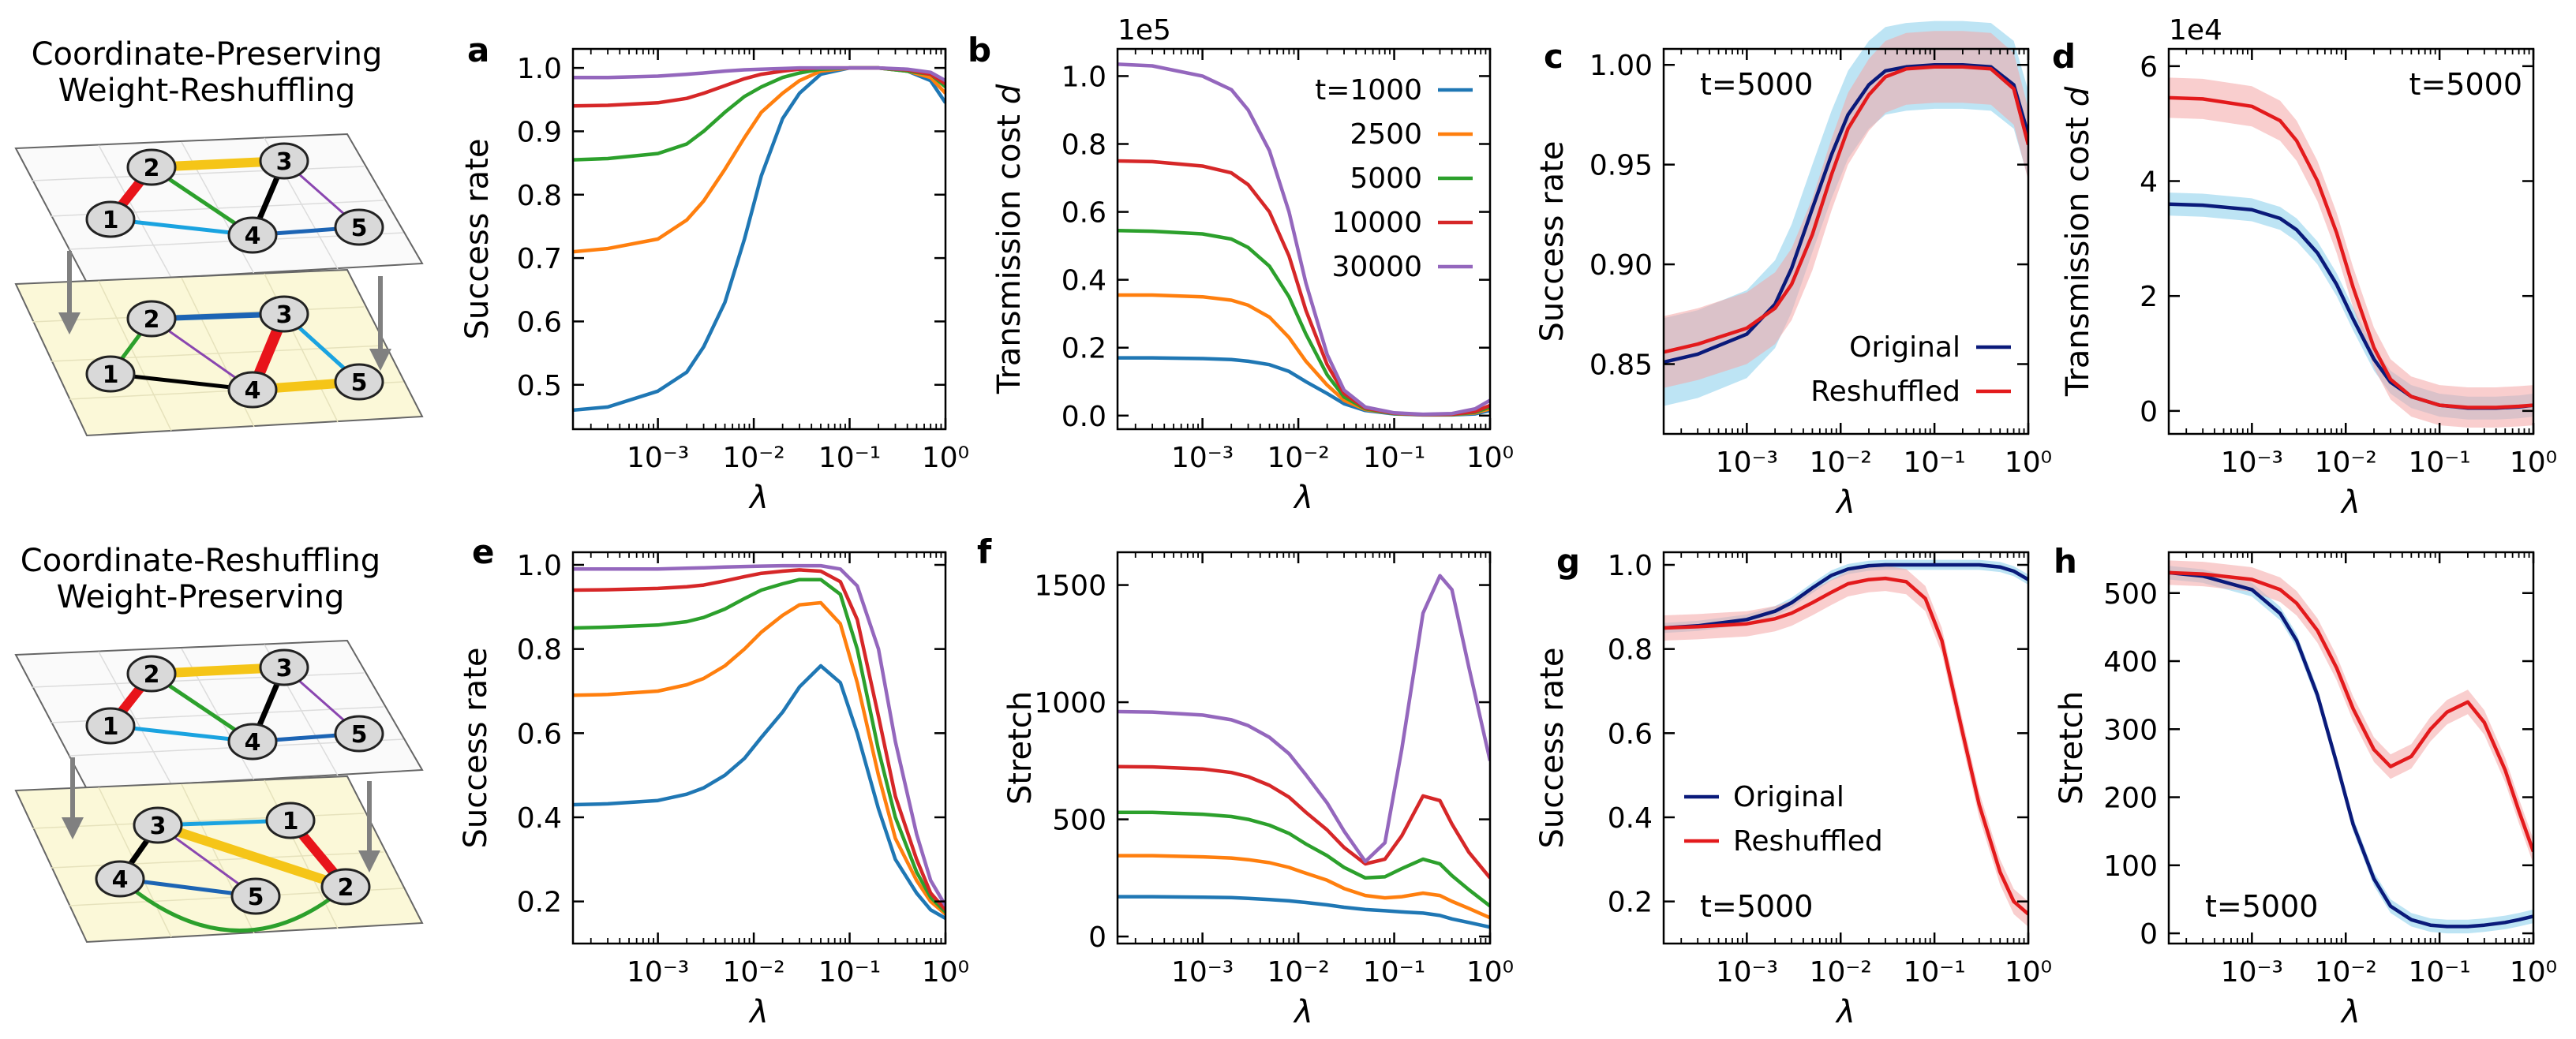 The height and width of the screenshot is (1039, 2576). What do you see at coordinates (945, 972) in the screenshot?
I see `x-tick-label-e: 10⁰` at bounding box center [945, 972].